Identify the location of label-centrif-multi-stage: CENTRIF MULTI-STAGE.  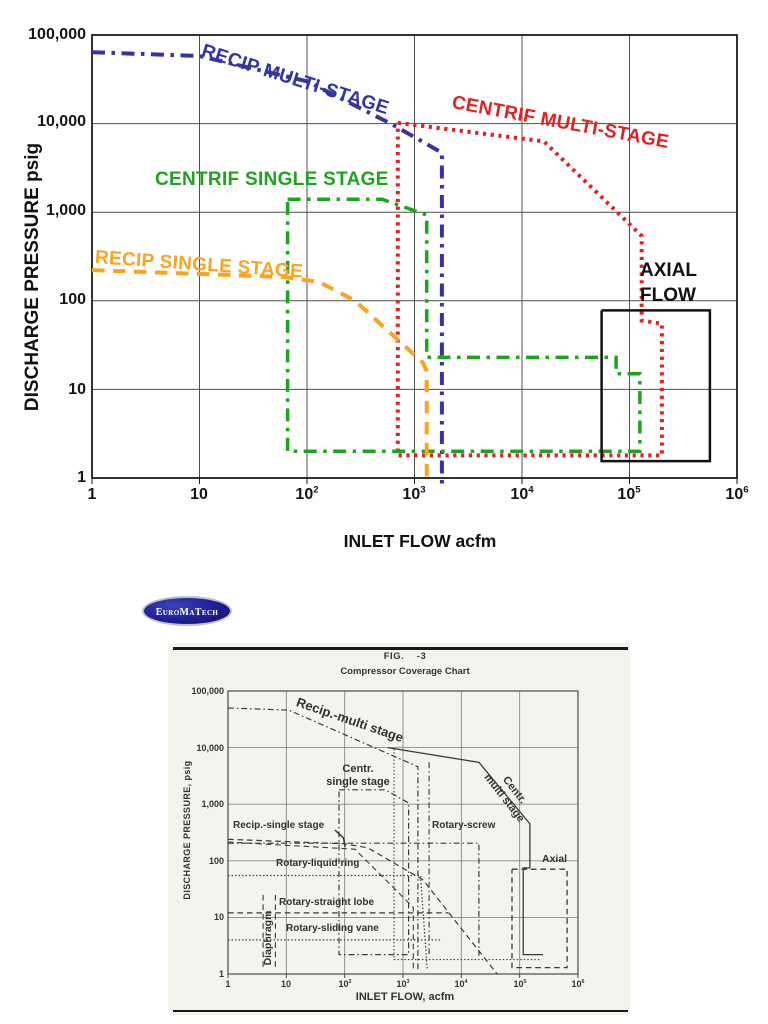
(560, 122).